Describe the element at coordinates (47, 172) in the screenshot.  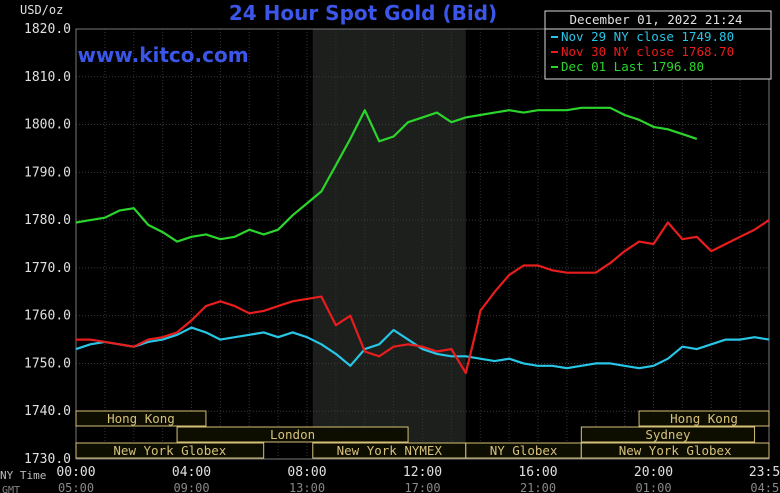
I see `y-tick-label: 1790.0` at that location.